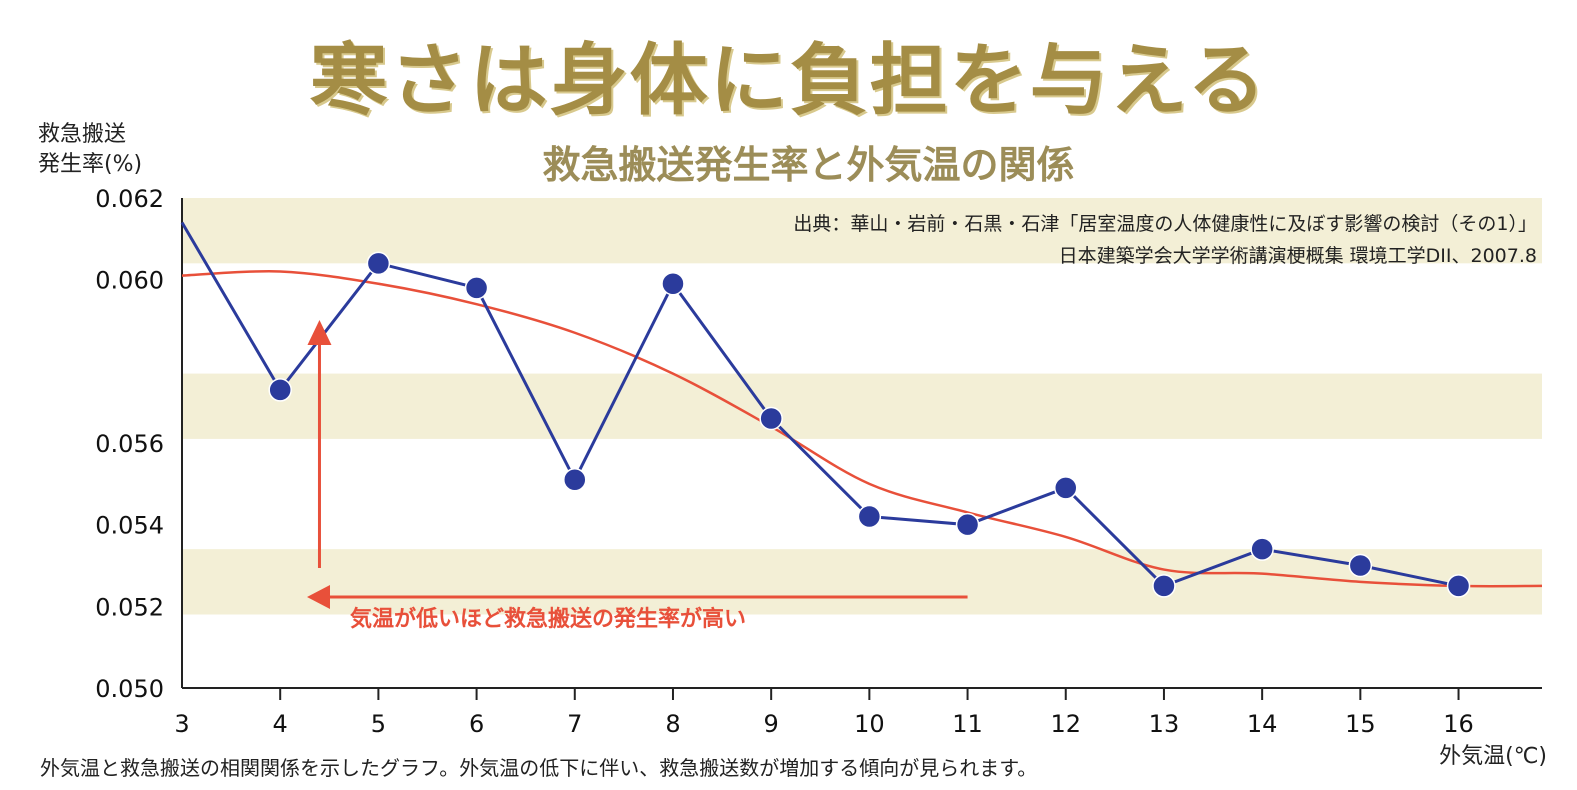 The image size is (1577, 790). What do you see at coordinates (280, 724) in the screenshot?
I see `x-tick-label: 4` at bounding box center [280, 724].